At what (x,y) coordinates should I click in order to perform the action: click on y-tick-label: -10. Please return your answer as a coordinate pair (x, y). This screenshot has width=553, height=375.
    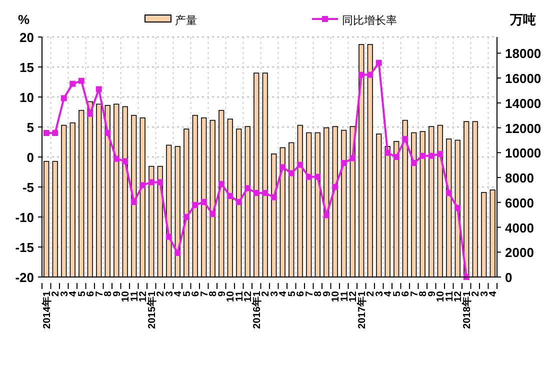
    Looking at the image, I should click on (24, 217).